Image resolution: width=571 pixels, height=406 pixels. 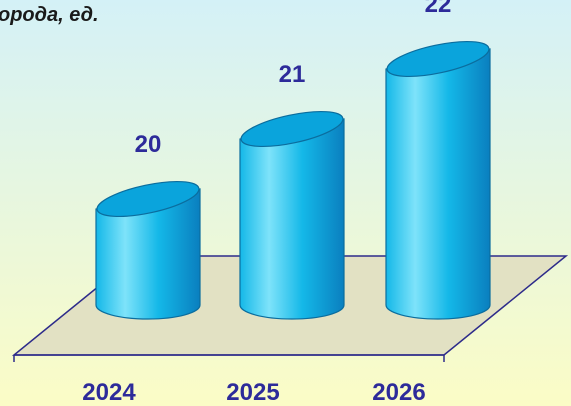 What do you see at coordinates (398, 392) in the screenshot?
I see `x-tick-label: 2026` at bounding box center [398, 392].